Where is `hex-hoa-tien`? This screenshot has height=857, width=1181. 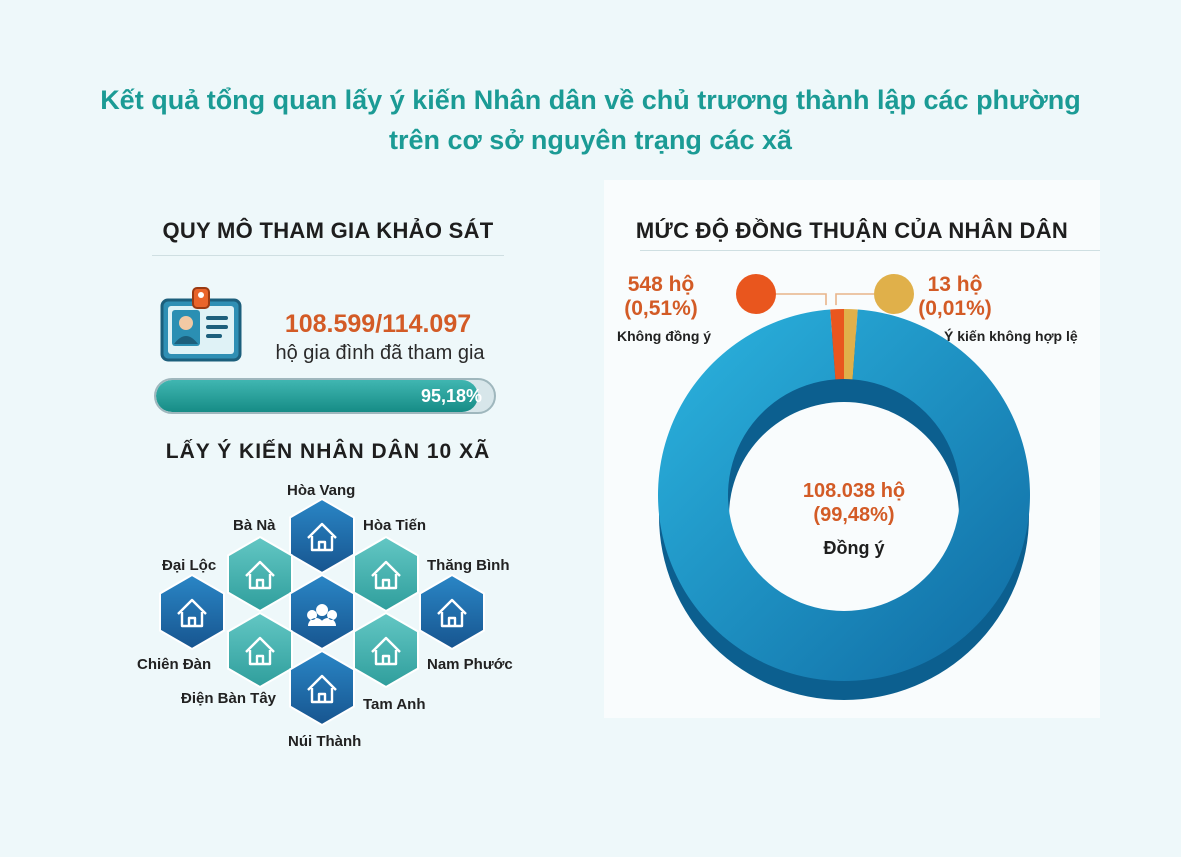 hex-hoa-tien is located at coordinates (386, 574).